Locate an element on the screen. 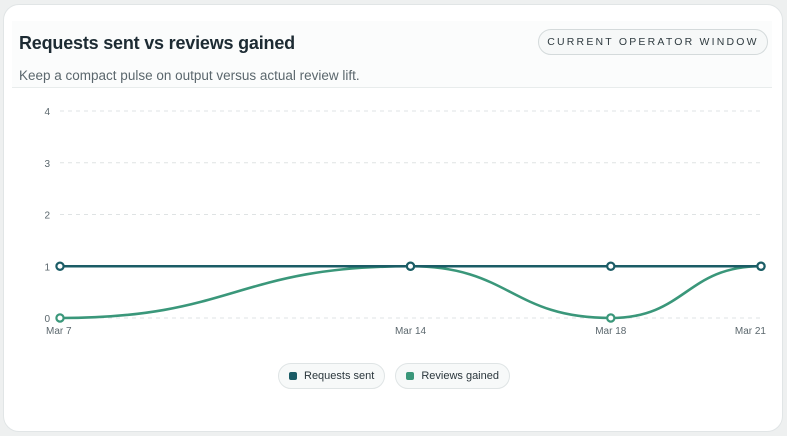 This screenshot has height=436, width=787. x-tick-label: Mar 7 is located at coordinates (59, 331).